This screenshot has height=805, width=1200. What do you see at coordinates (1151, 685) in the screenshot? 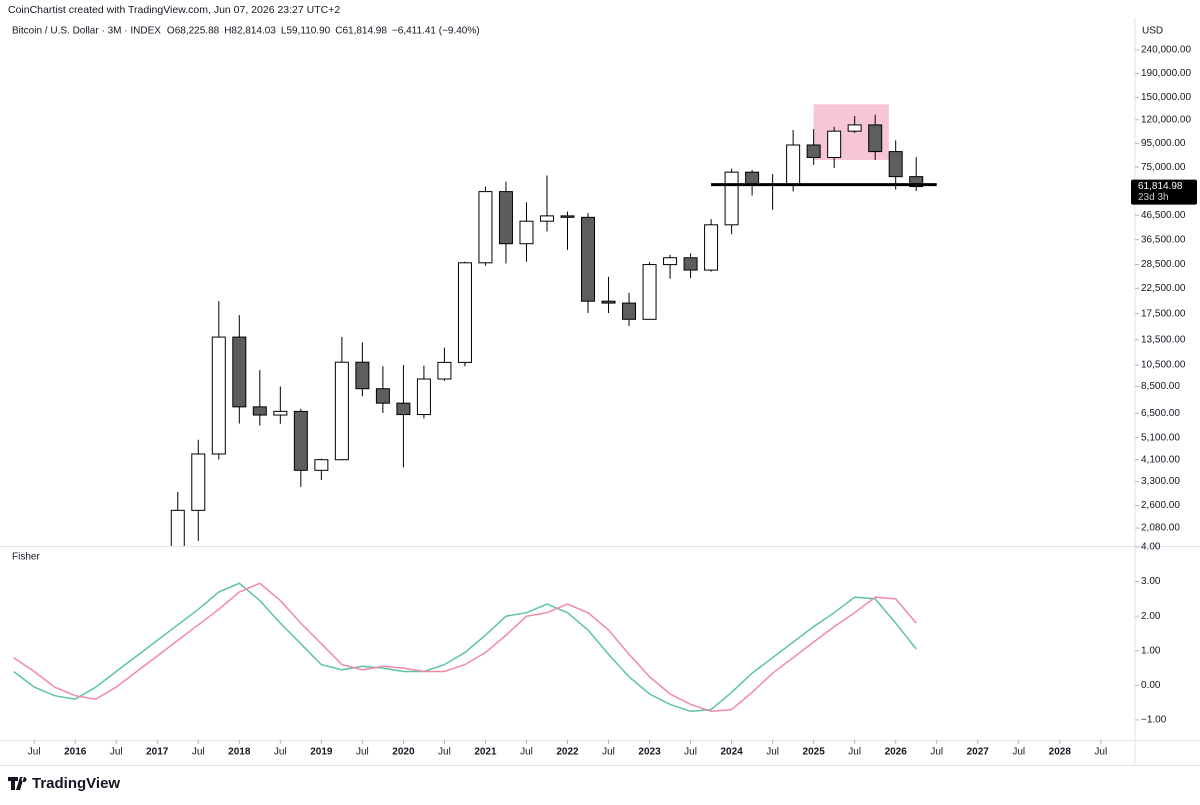
I see `y-tick-label: 0.00` at bounding box center [1151, 685].